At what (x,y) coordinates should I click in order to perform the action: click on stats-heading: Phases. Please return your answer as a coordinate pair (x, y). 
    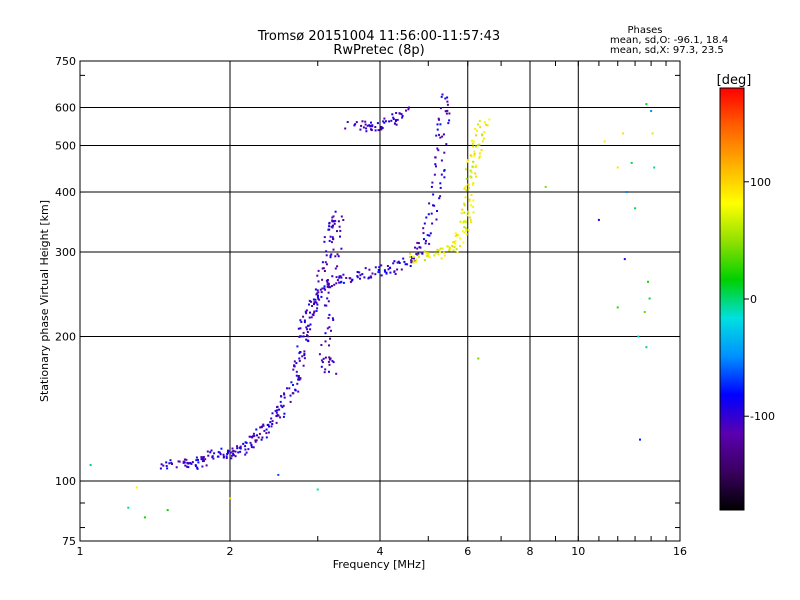
    Looking at the image, I should click on (644, 30).